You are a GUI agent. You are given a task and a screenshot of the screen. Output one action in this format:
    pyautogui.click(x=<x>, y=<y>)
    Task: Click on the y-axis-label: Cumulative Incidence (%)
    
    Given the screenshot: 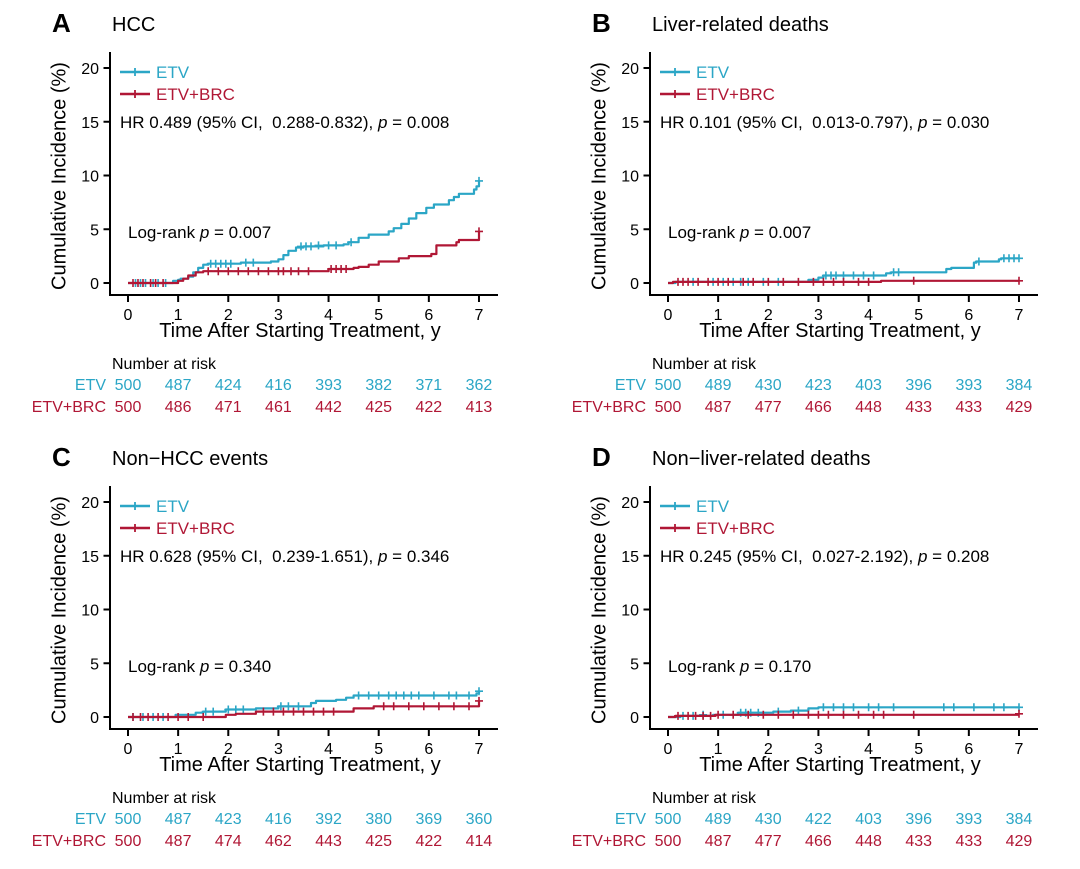 What is the action you would take?
    pyautogui.click(x=59, y=610)
    